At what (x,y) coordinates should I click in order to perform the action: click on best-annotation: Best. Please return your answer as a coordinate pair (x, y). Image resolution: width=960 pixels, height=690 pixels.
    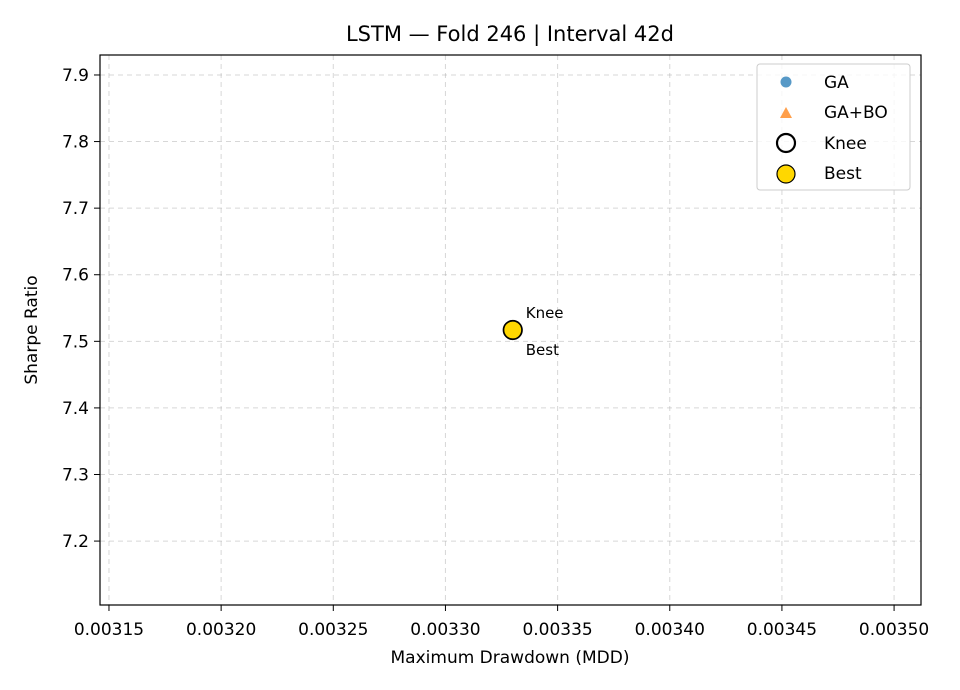
    Looking at the image, I should click on (542, 350).